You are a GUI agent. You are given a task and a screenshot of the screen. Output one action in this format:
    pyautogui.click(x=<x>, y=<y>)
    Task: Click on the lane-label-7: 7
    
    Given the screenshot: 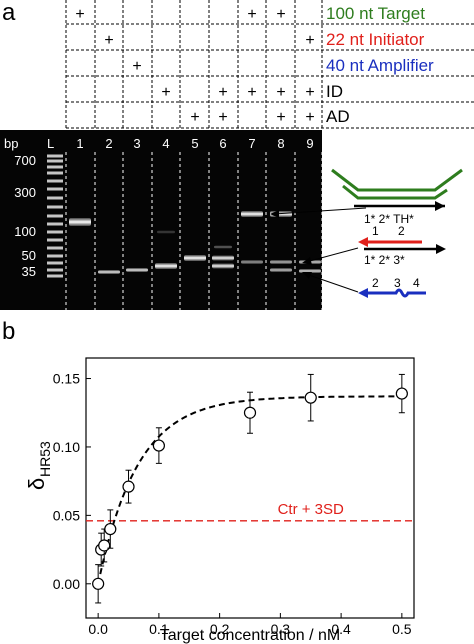 What is the action you would take?
    pyautogui.click(x=251, y=143)
    